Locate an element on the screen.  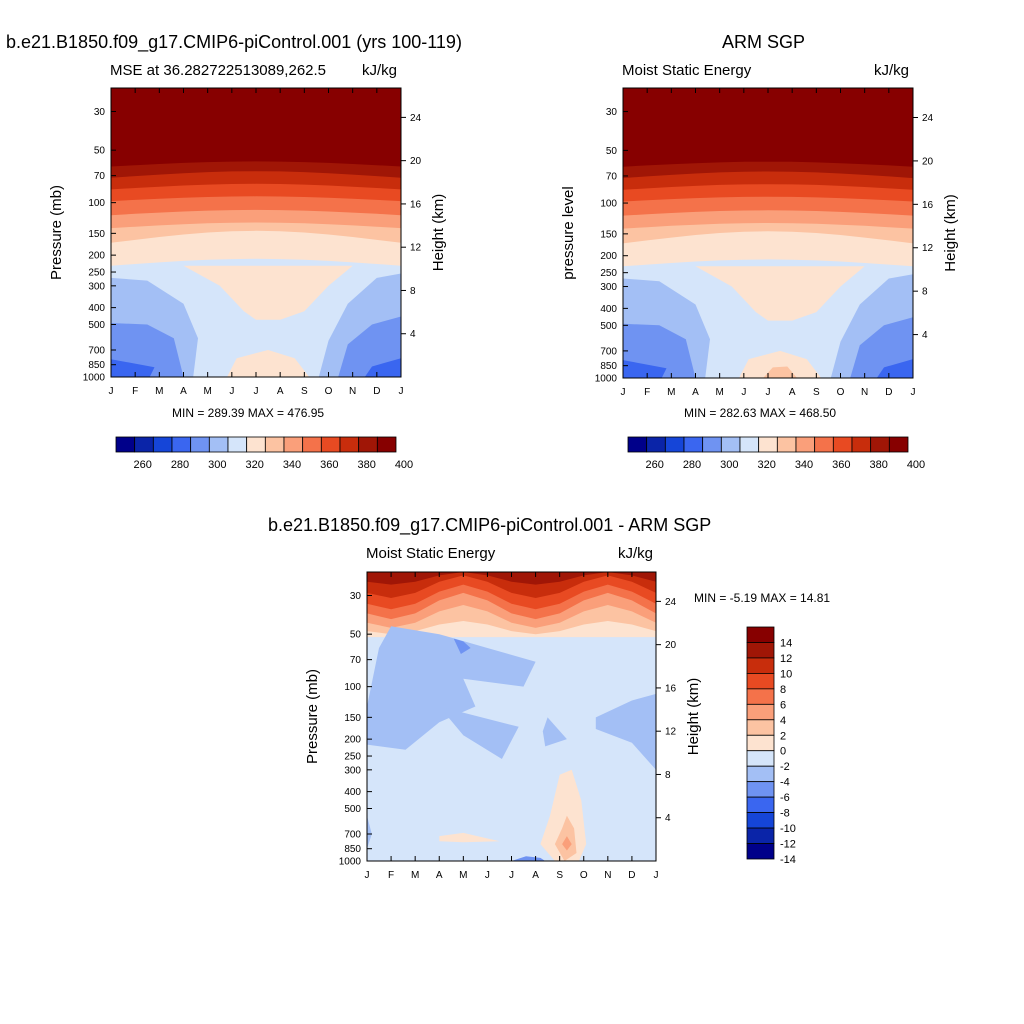
y-tick-label: 50 is located at coordinates (100, 151).